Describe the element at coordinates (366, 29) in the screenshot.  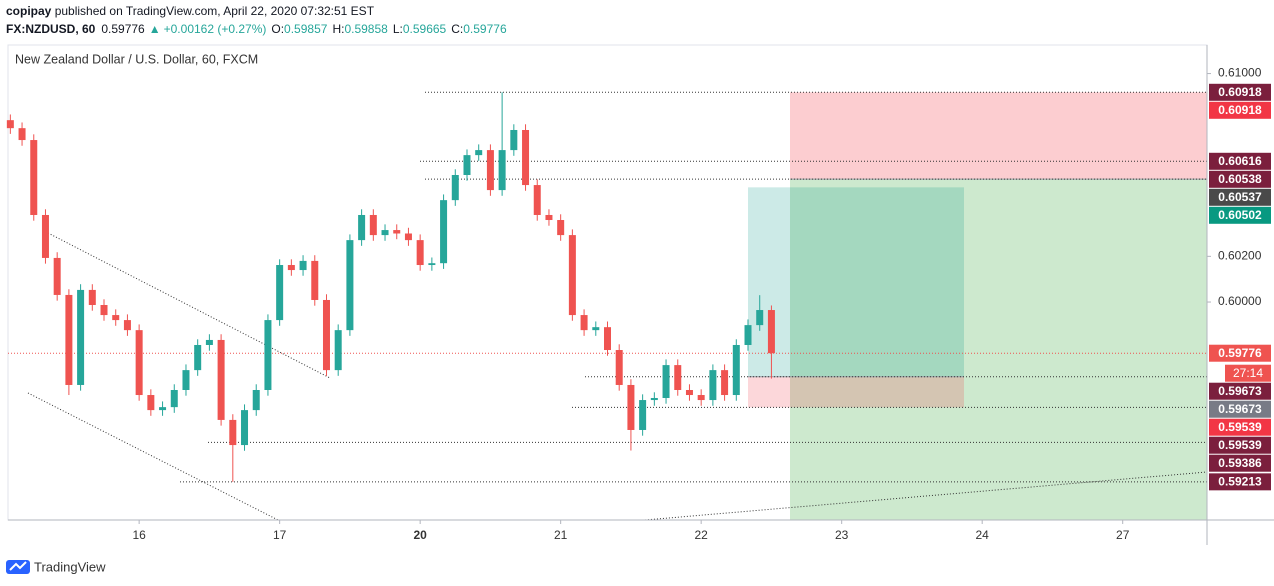
I see `ohlc-value: 0.59858` at that location.